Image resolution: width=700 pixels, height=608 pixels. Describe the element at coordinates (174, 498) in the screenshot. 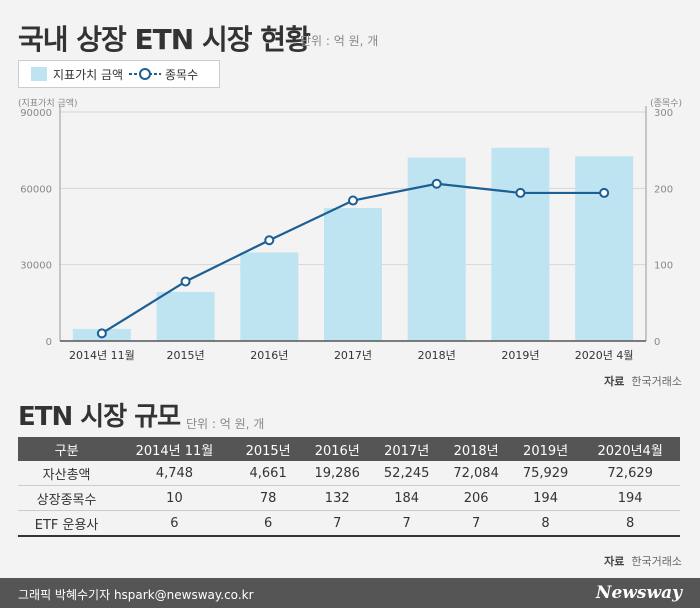

I see `table-cell: 10` at that location.